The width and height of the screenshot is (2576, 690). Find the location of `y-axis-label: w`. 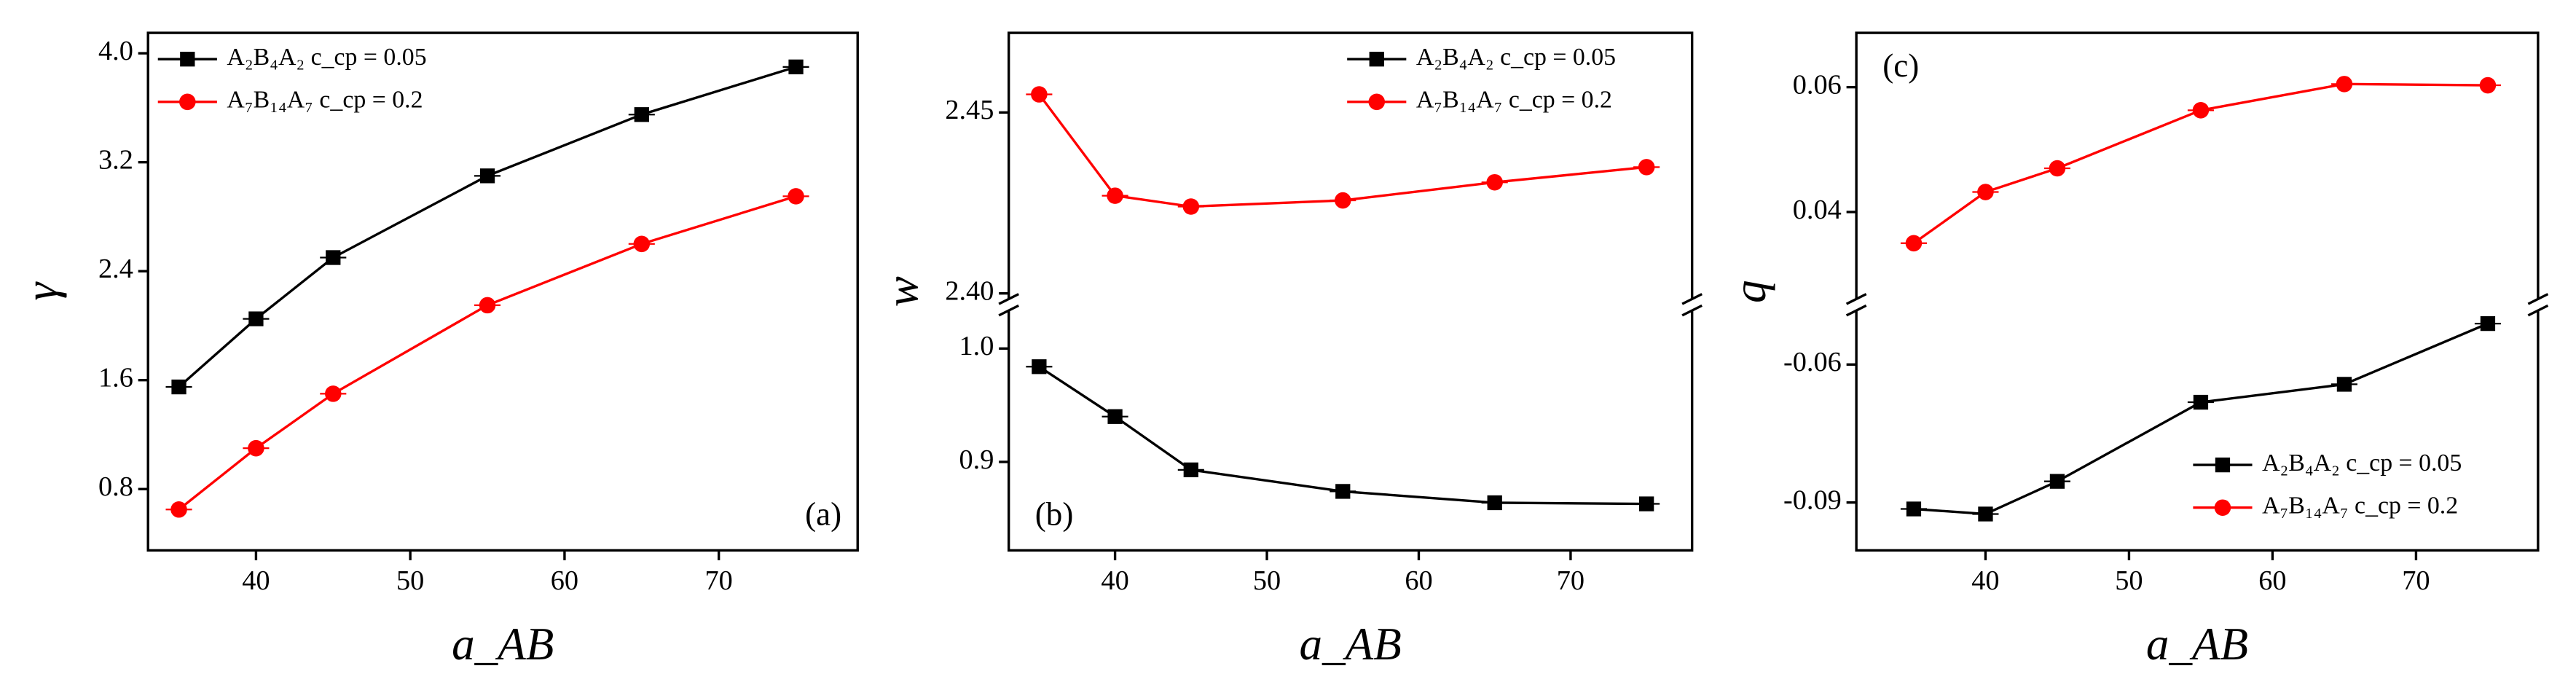

y-axis-label: w is located at coordinates (901, 291).